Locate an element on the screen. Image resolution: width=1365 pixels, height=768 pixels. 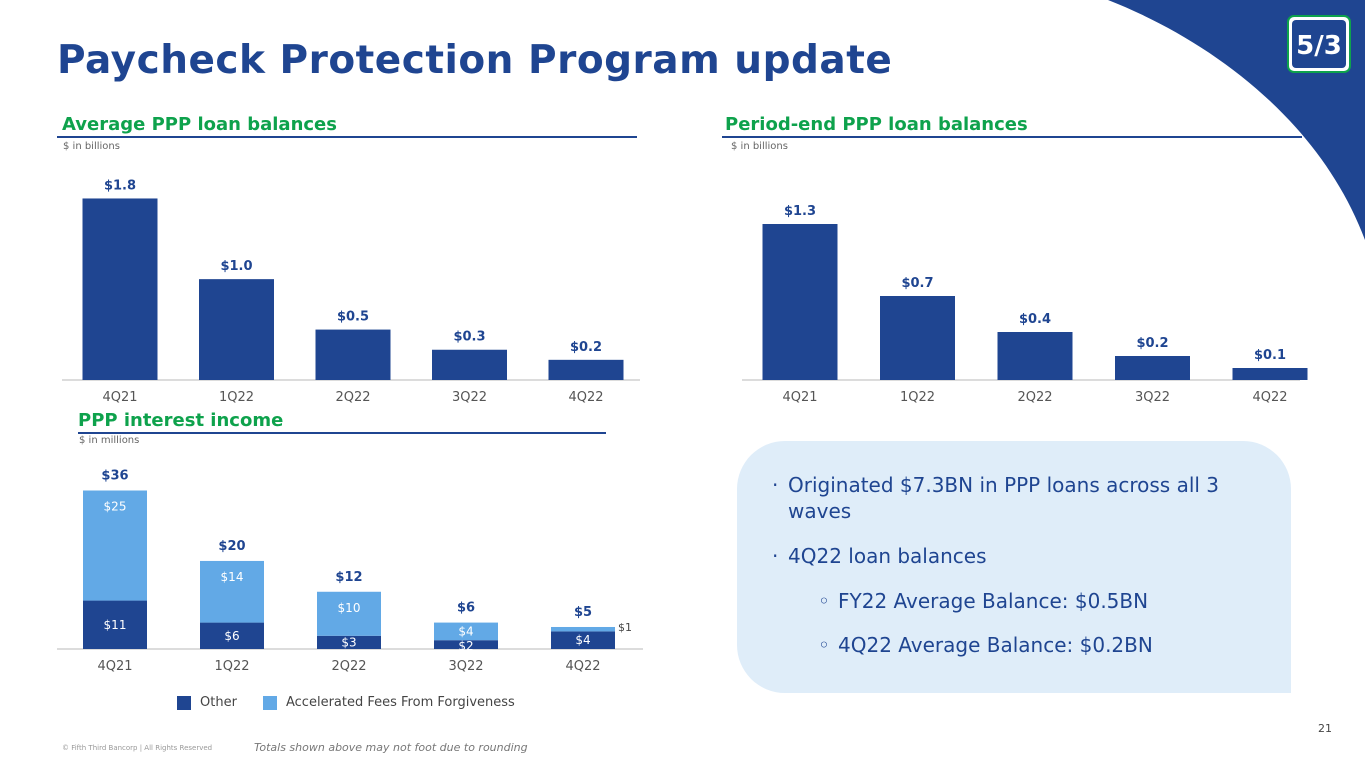
period-end-value-label: $0.1 is located at coordinates (1270, 355).